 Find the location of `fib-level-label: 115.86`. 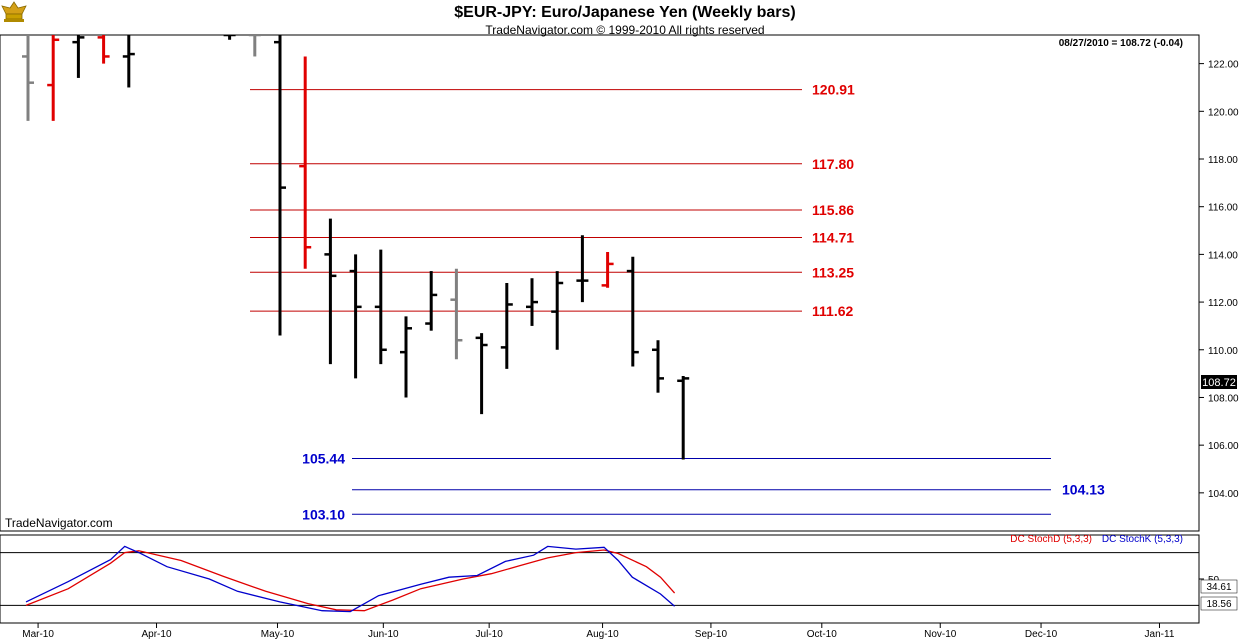

fib-level-label: 115.86 is located at coordinates (833, 210).